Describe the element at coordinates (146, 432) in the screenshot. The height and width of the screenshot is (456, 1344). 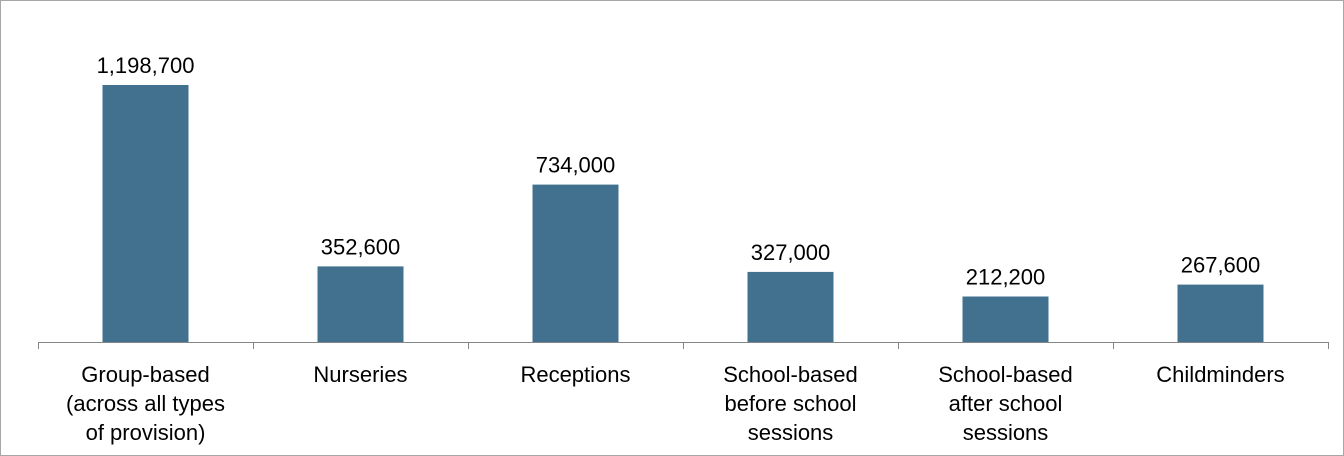
I see `x-tick-label-line: of provision)` at that location.